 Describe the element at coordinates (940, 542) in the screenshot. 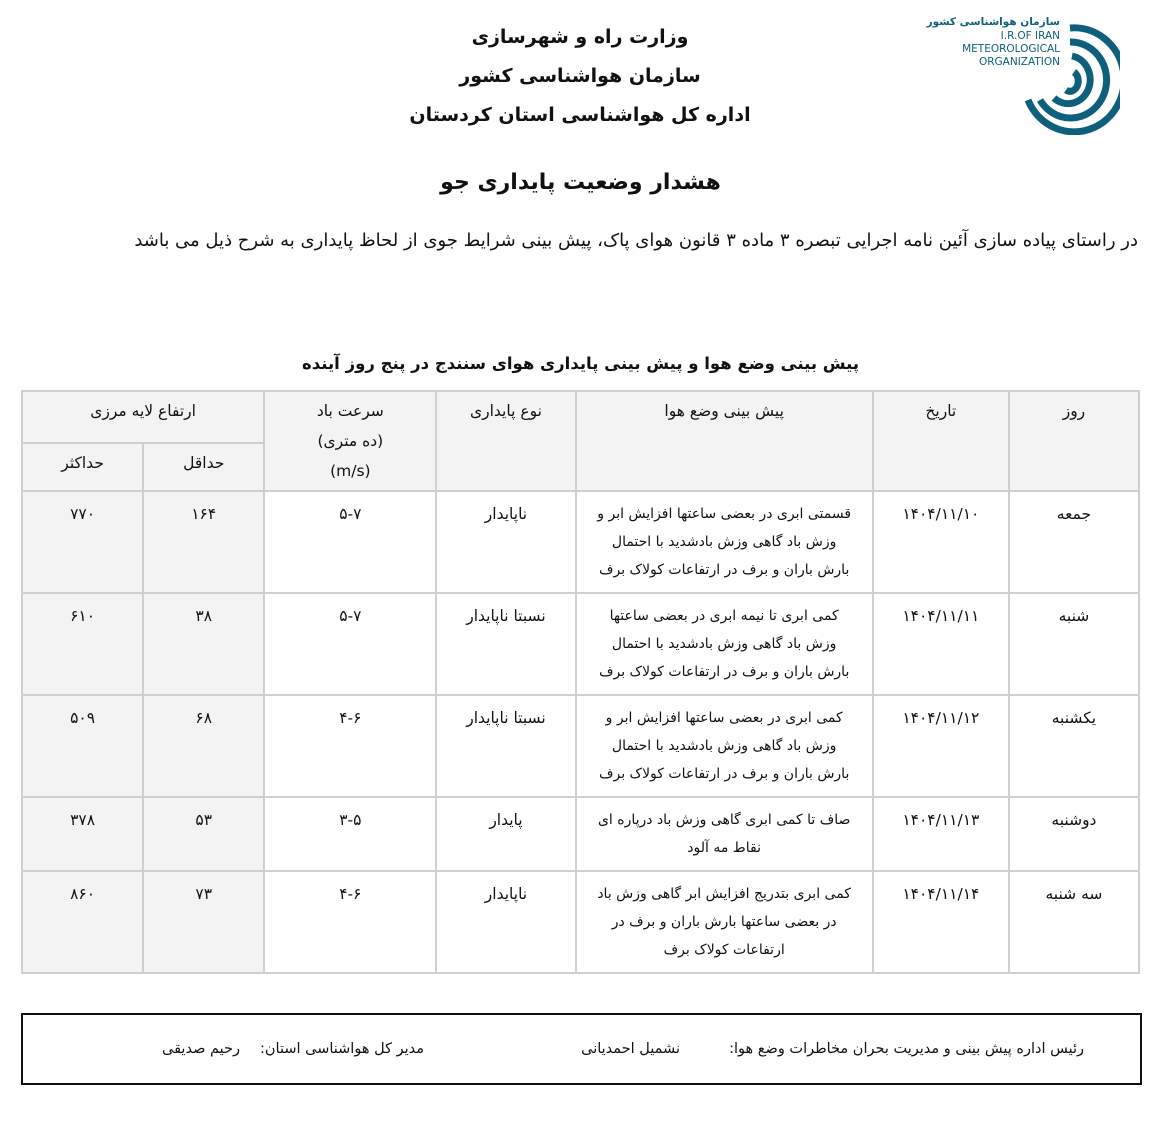

I see `date-cell: ۱۴۰۴/۱۱/۱۰` at that location.